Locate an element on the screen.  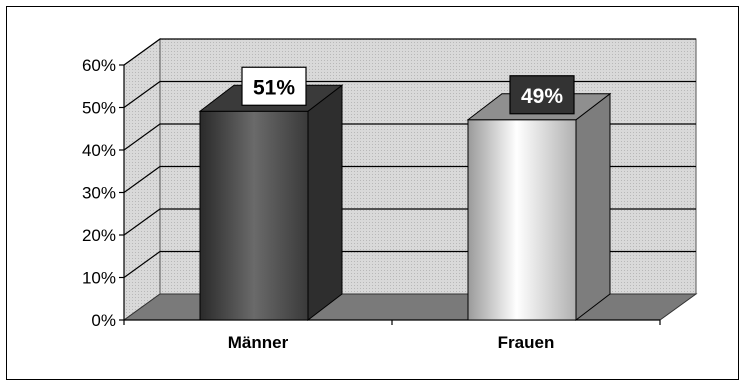
y-tick-label: 50% is located at coordinates (99, 108).